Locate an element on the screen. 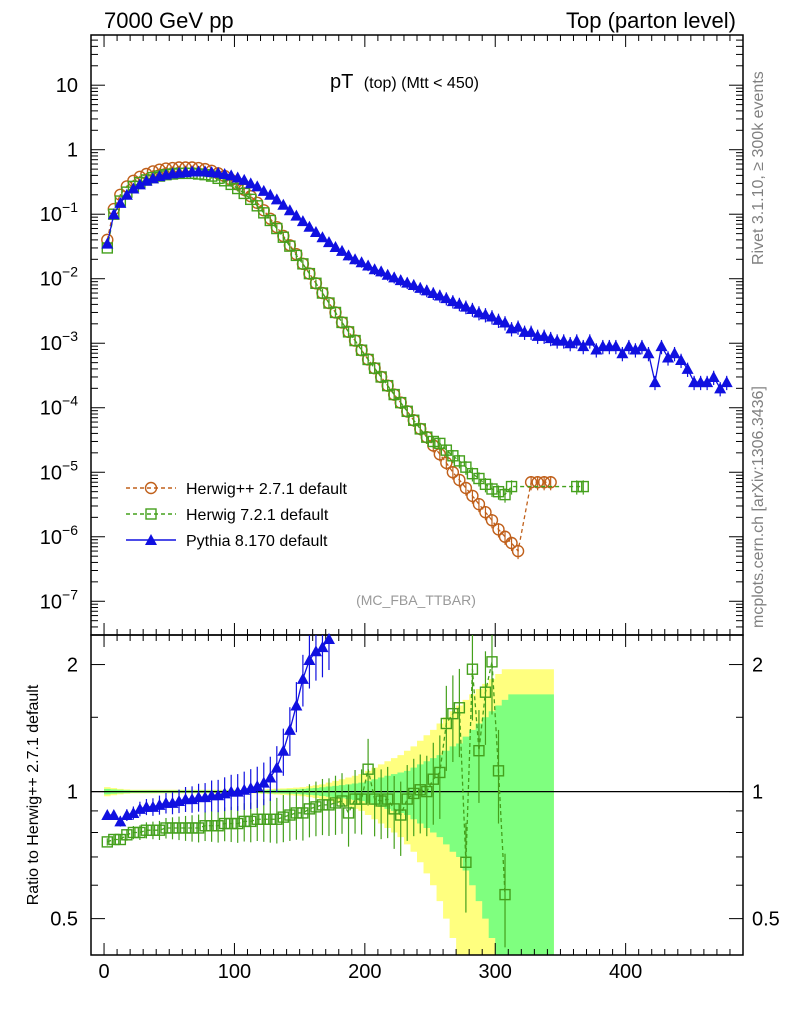 The height and width of the screenshot is (1024, 786). y-tick-label: 10 is located at coordinates (67, 86).